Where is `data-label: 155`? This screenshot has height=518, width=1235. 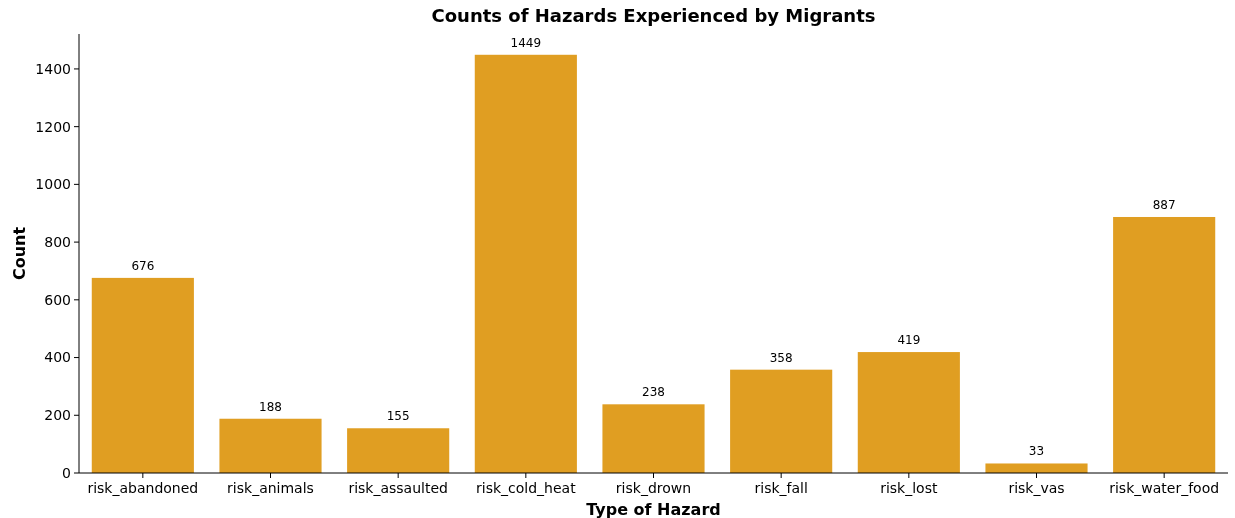
data-label: 155 is located at coordinates (398, 416).